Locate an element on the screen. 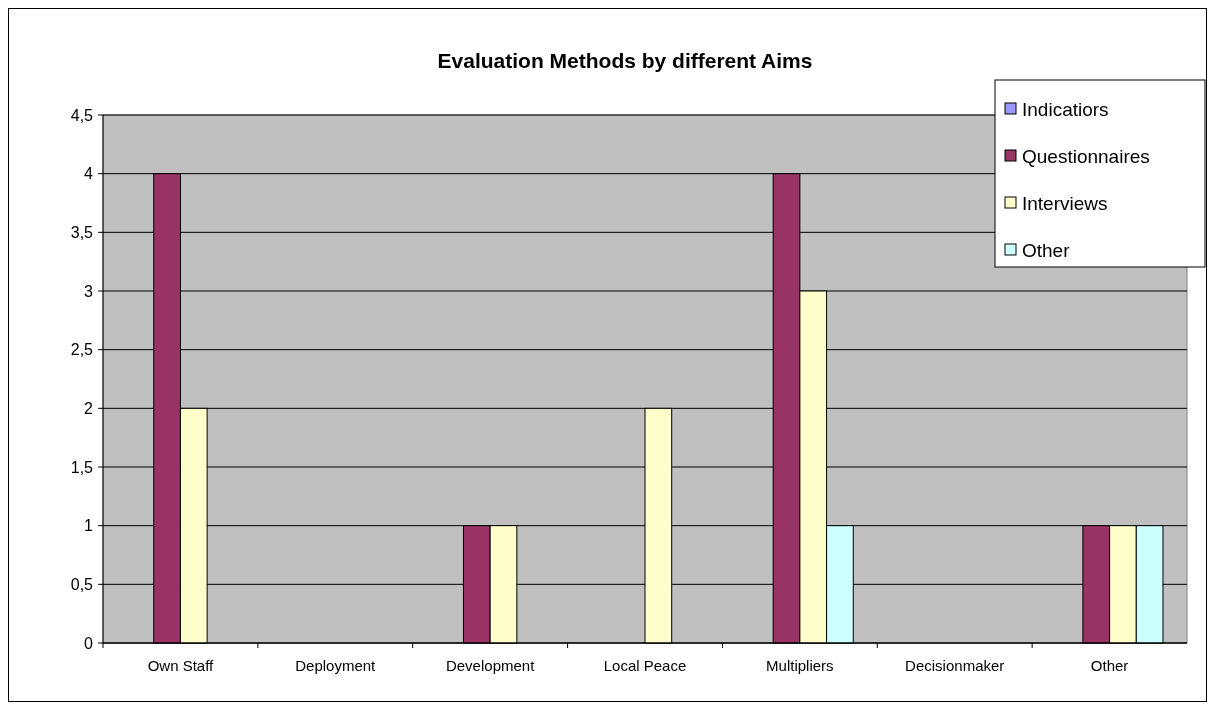  y-tick-label: 0 is located at coordinates (89, 643).